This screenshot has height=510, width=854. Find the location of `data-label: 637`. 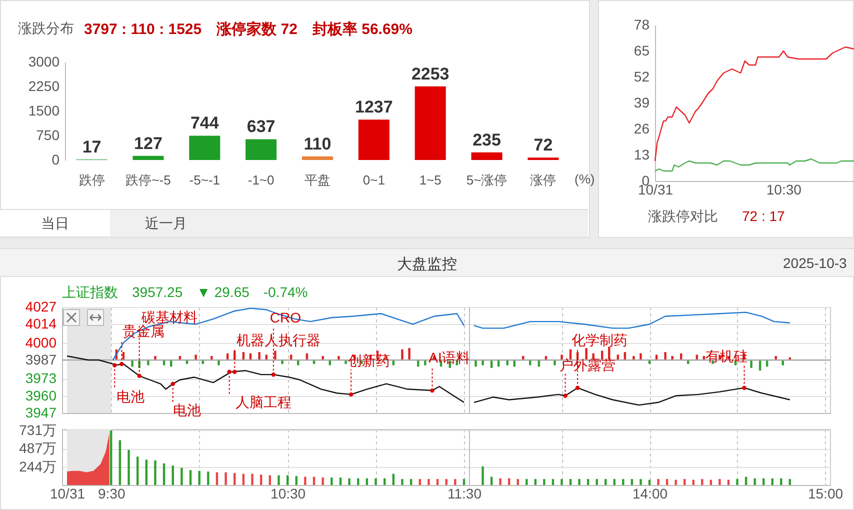

data-label: 637 is located at coordinates (261, 126).